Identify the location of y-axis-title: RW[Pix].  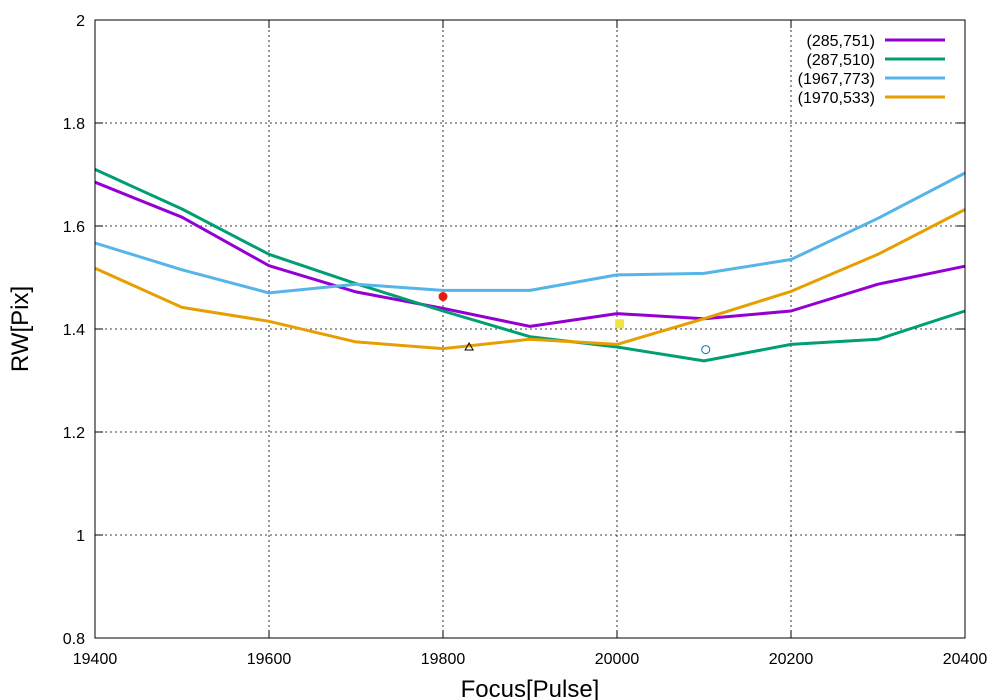
(20, 329).